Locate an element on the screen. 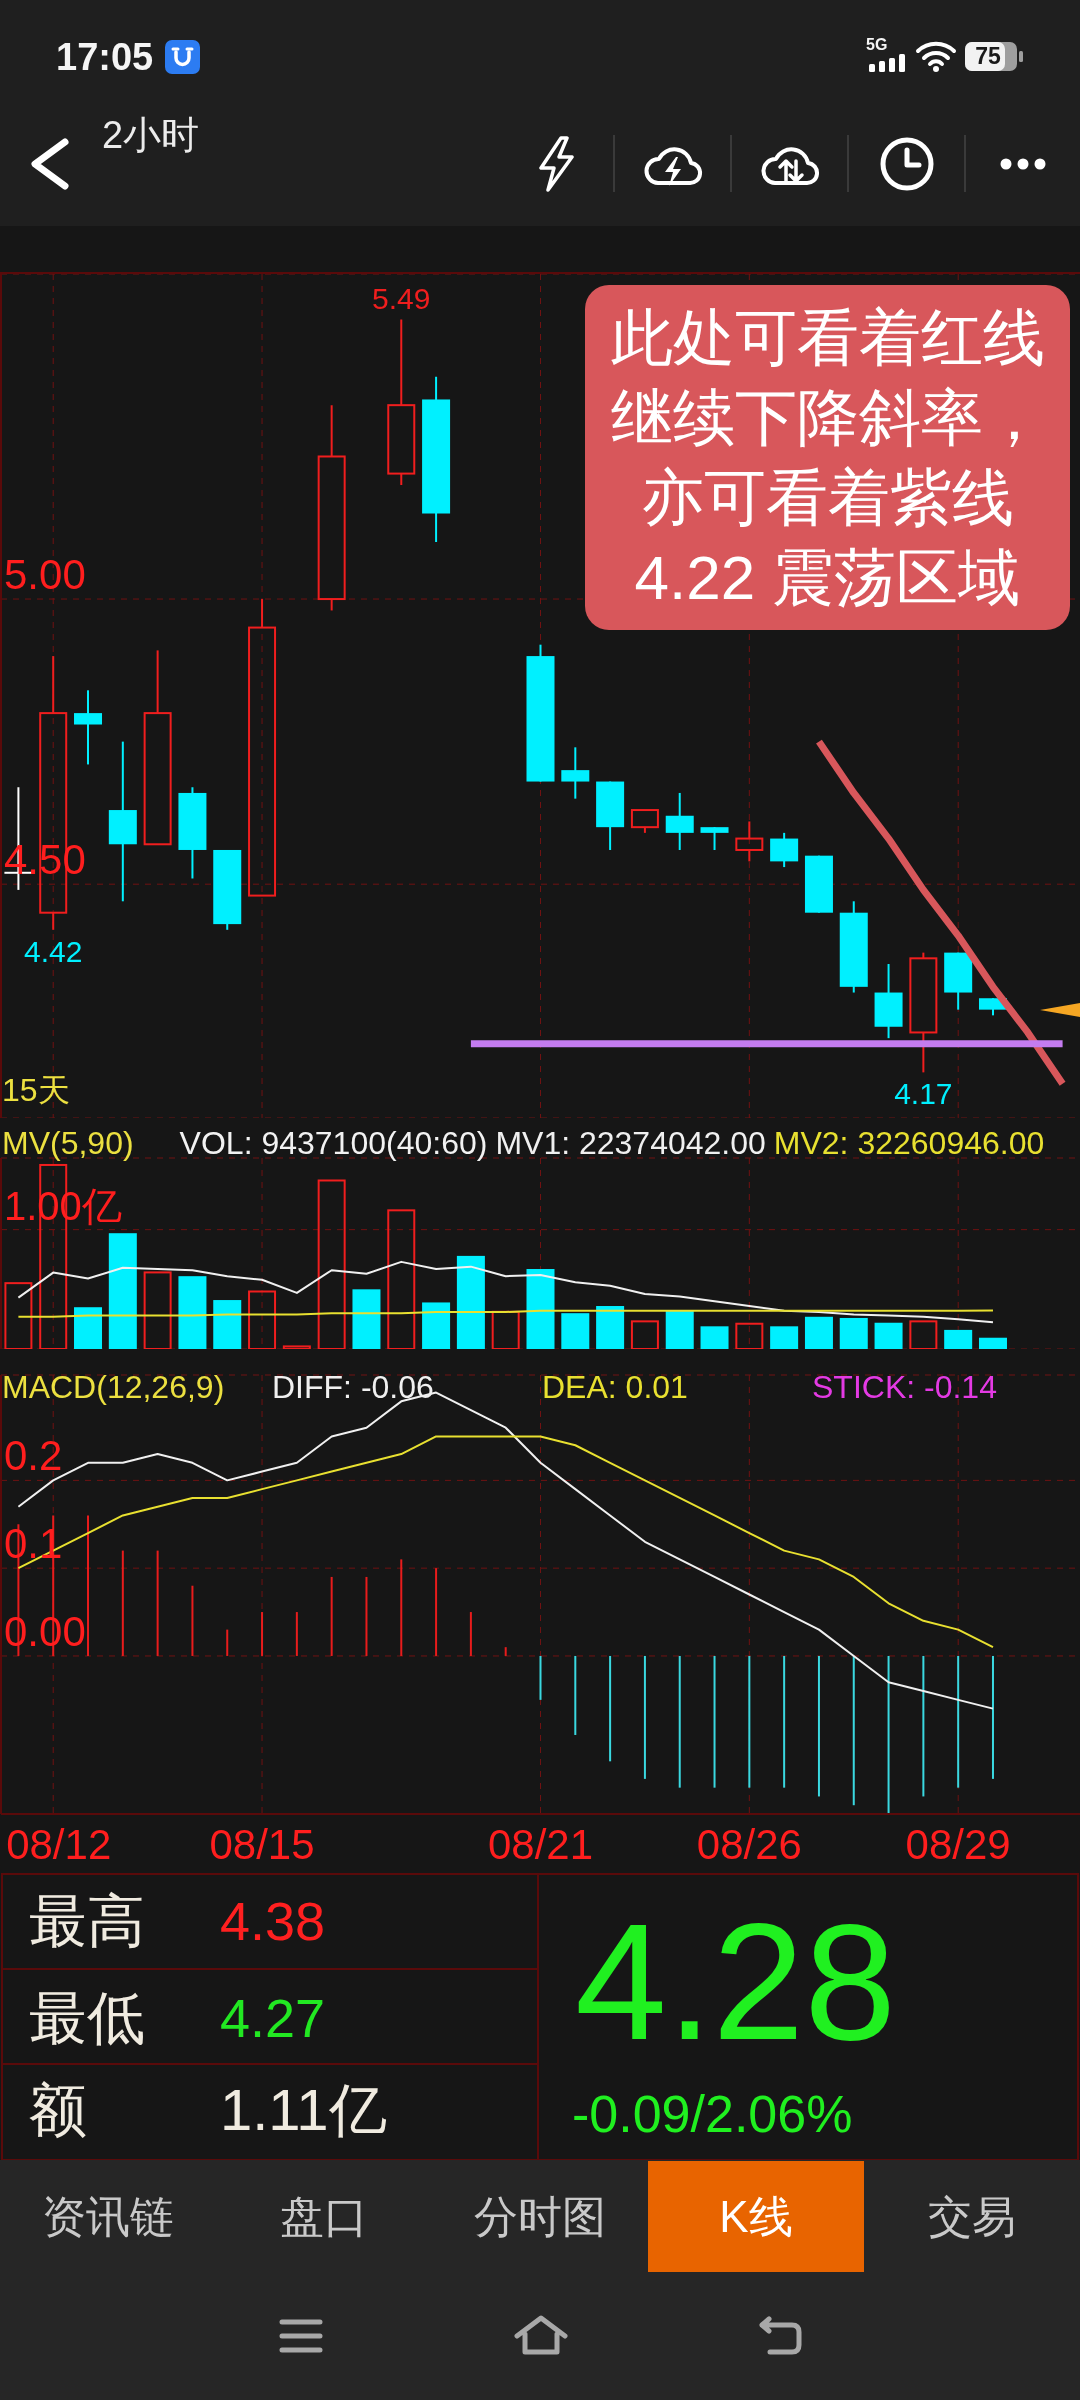  series-label: DEA: 0.01 is located at coordinates (615, 1387).